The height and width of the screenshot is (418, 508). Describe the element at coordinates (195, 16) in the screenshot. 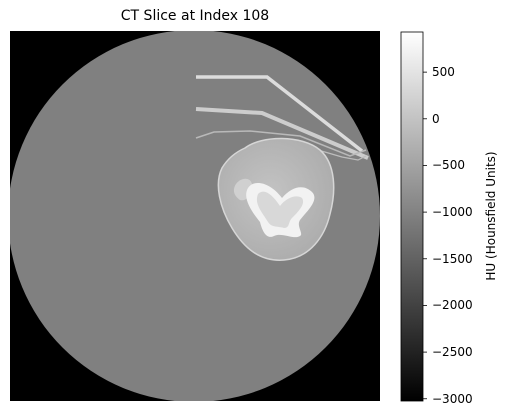

I see `figure-title: CT Slice at Index 108` at that location.